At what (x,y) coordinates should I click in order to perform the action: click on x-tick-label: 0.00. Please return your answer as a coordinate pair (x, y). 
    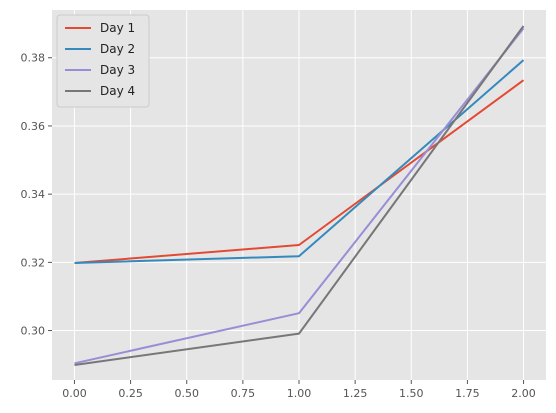
    Looking at the image, I should click on (74, 393).